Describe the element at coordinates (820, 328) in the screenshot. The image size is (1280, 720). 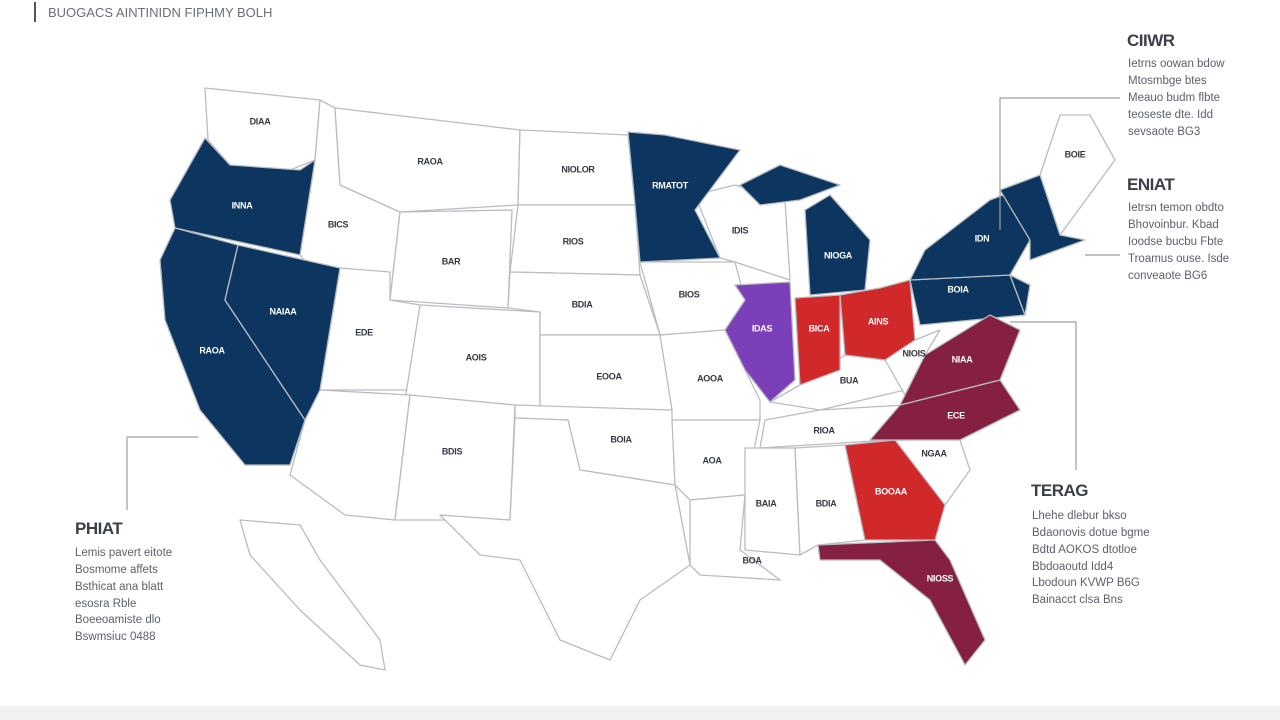
I see `state-label: BICA` at that location.